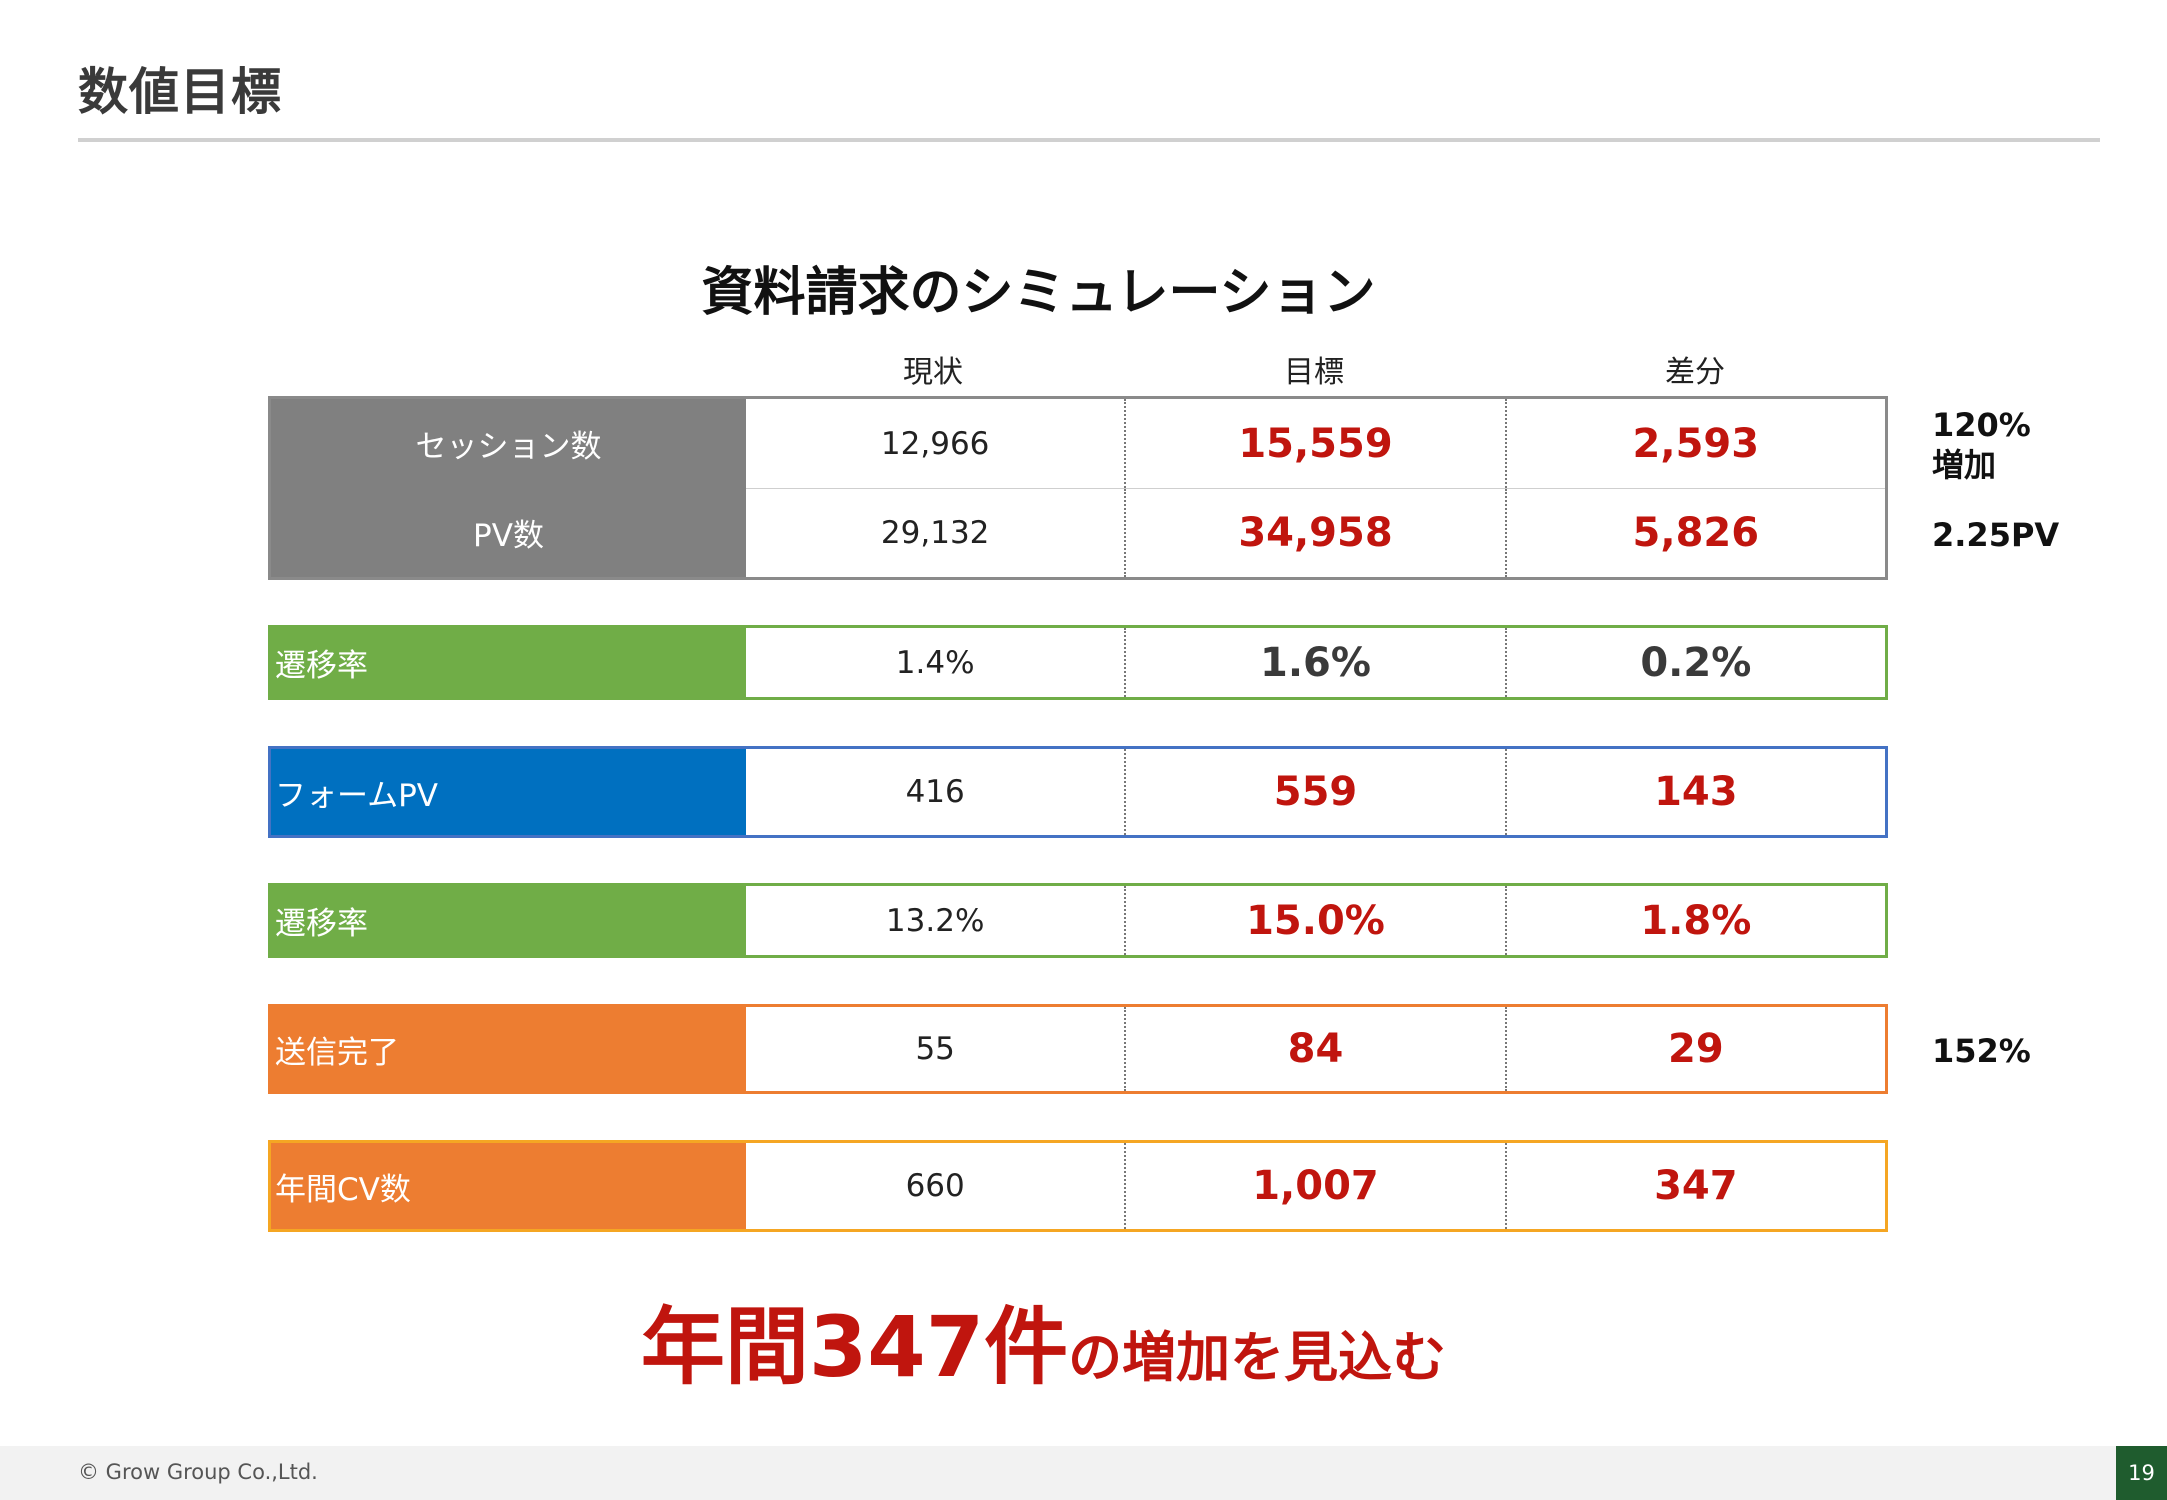  Describe the element at coordinates (508, 532) in the screenshot. I see `row-label: PV数` at that location.